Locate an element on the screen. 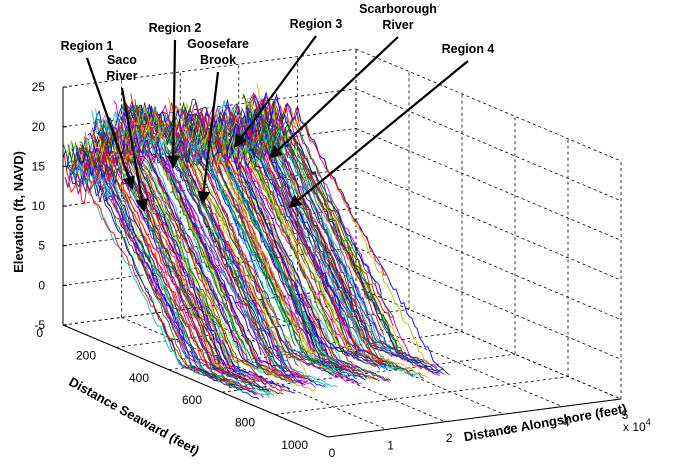 The height and width of the screenshot is (475, 700). y-tick-label: 0 is located at coordinates (332, 453).